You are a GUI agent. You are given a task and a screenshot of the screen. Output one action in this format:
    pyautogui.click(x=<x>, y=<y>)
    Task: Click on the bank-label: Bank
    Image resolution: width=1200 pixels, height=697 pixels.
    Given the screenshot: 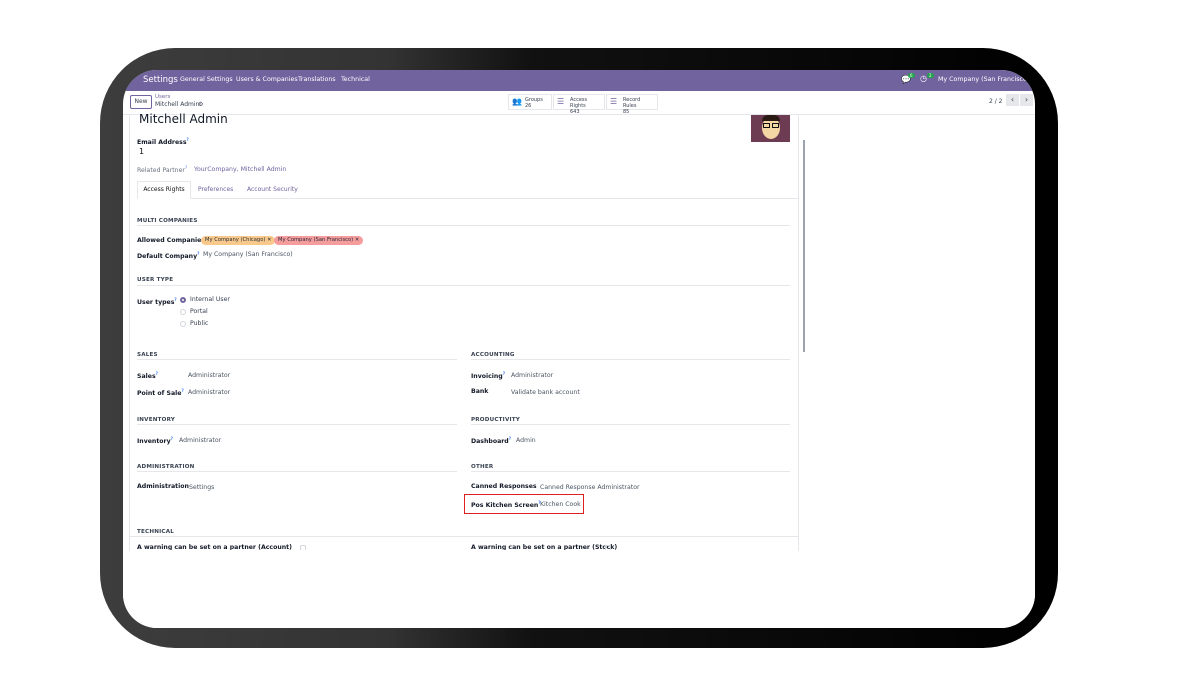 What is the action you would take?
    pyautogui.click(x=480, y=391)
    